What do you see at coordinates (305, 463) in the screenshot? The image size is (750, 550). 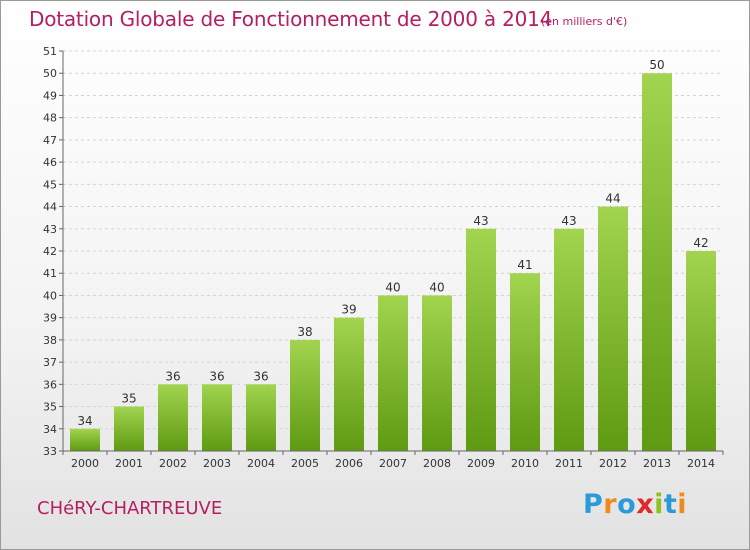 I see `x-tick-label: 2005` at bounding box center [305, 463].